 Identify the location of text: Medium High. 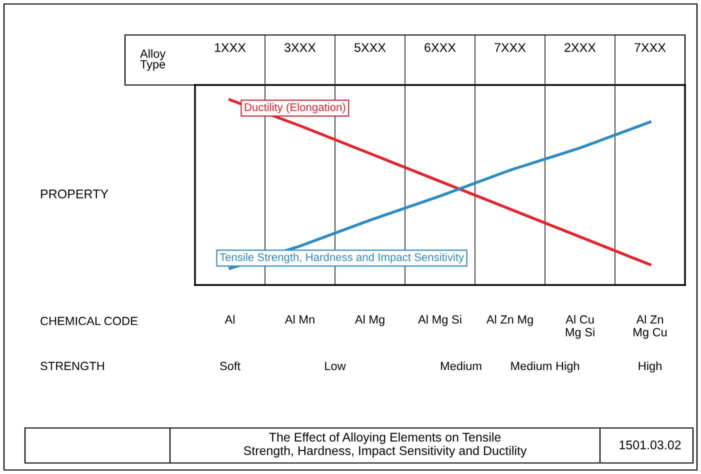
(545, 367).